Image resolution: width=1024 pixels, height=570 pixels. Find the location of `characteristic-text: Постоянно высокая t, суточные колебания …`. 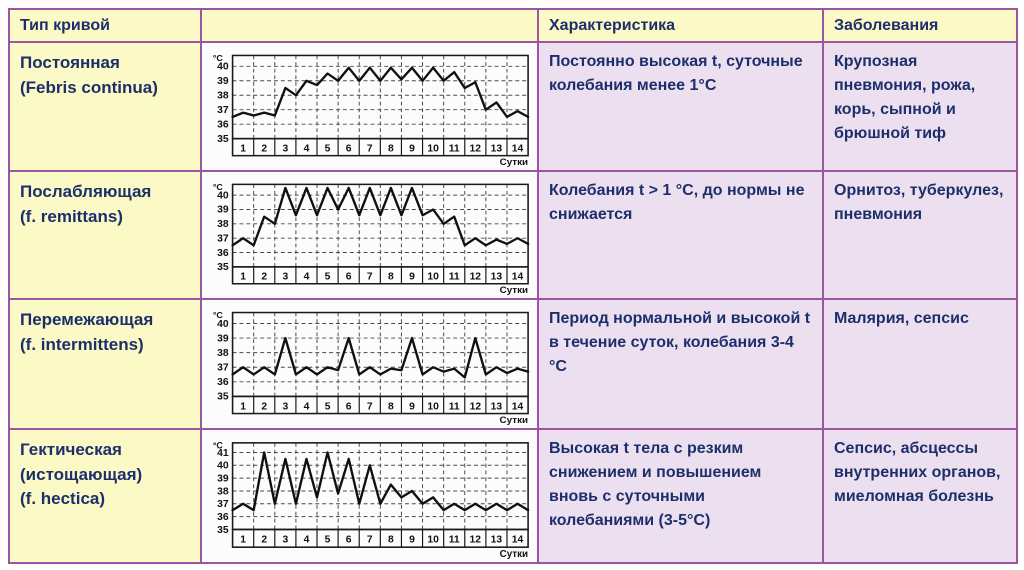

characteristic-text: Постоянно высокая t, суточные колебания … is located at coordinates (680, 106).